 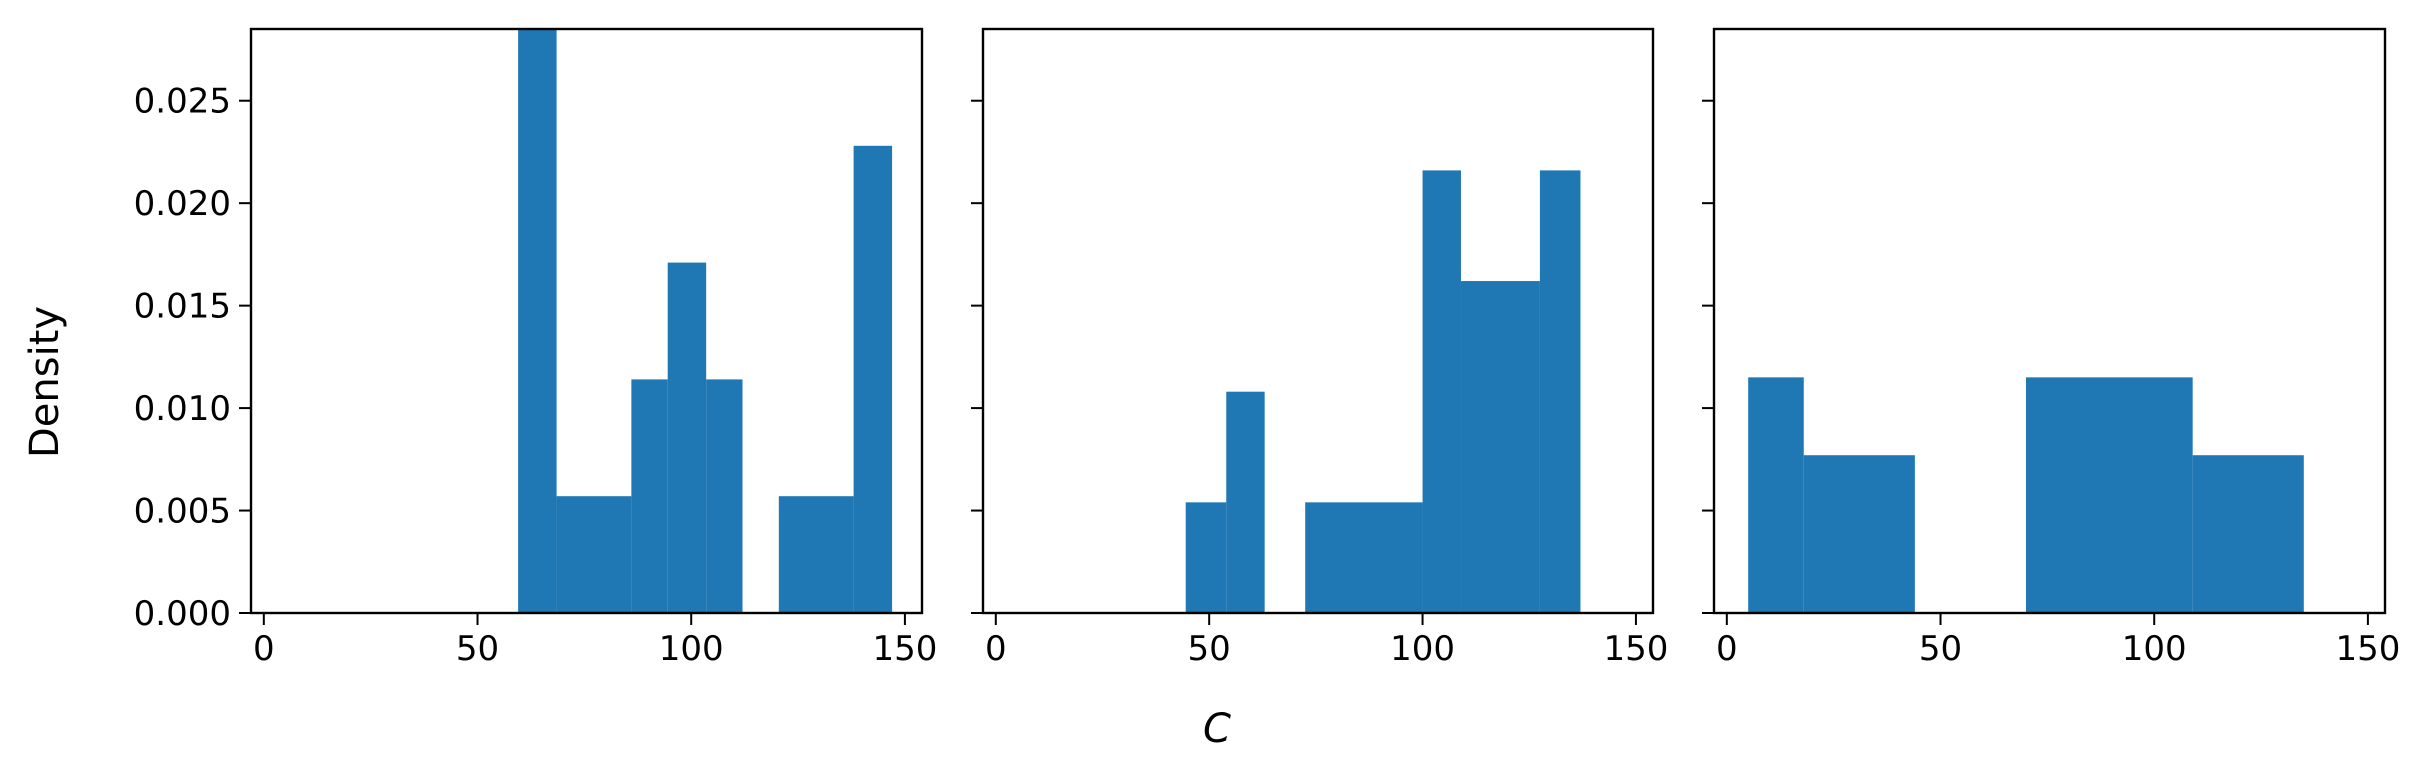 What do you see at coordinates (182, 614) in the screenshot?
I see `y-tick-label: 0.000` at bounding box center [182, 614].